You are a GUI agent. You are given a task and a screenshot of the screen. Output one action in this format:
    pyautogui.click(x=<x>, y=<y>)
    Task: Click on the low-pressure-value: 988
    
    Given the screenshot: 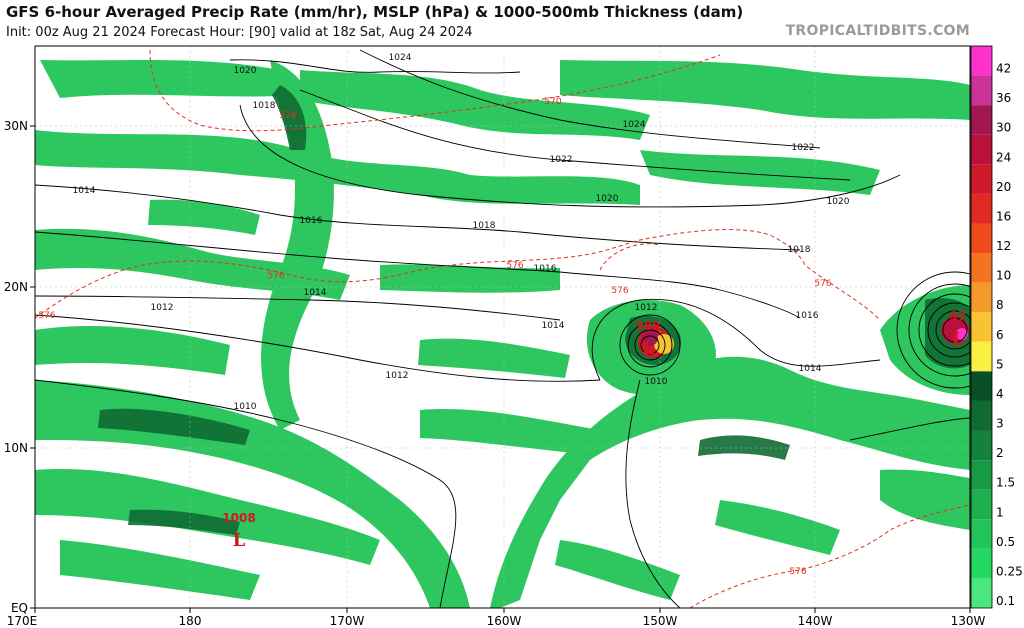 What is the action you would take?
    pyautogui.click(x=647, y=326)
    